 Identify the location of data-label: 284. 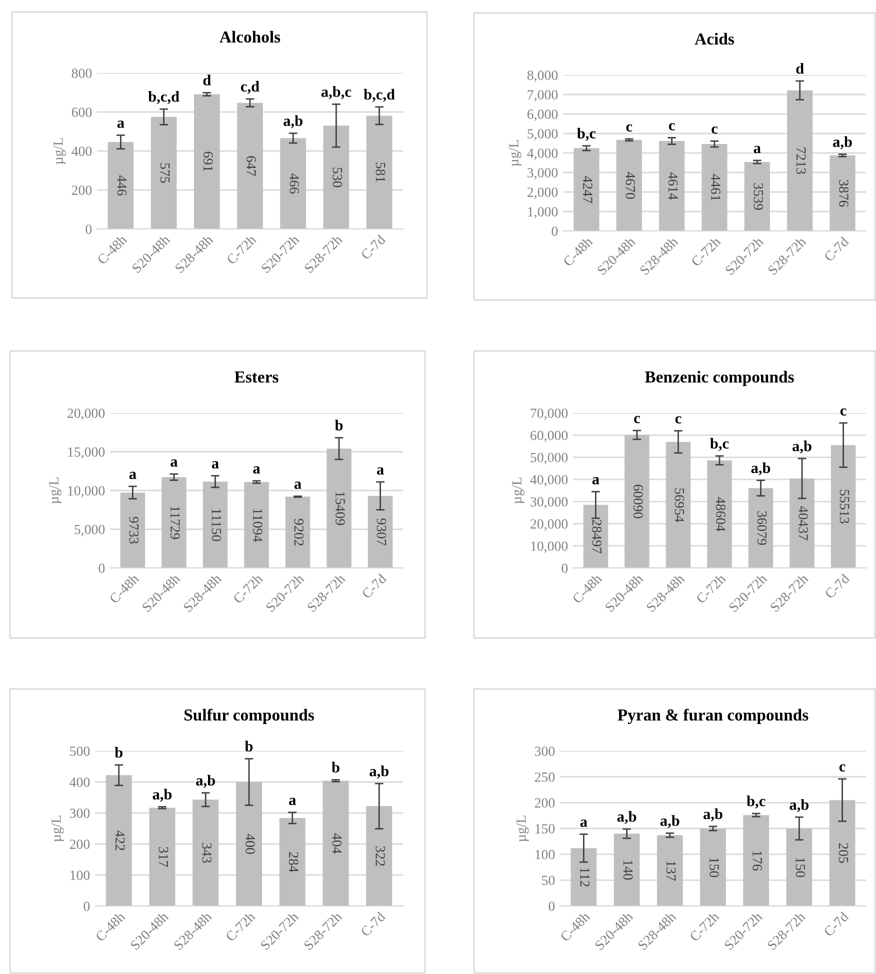
(293, 862).